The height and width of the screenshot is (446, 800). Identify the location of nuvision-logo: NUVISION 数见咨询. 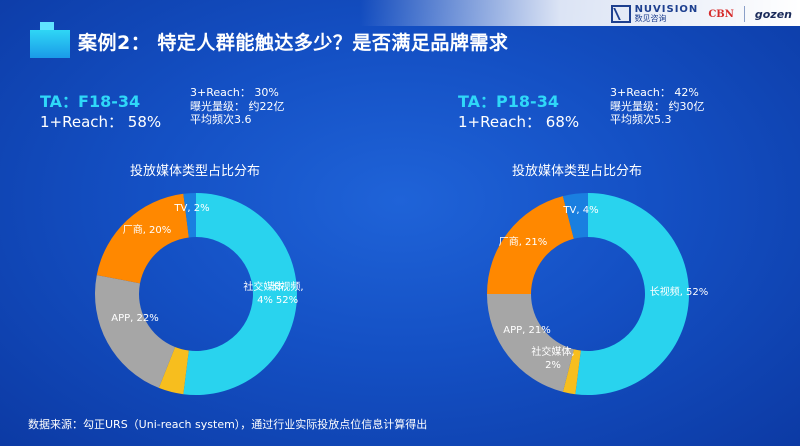
(654, 13).